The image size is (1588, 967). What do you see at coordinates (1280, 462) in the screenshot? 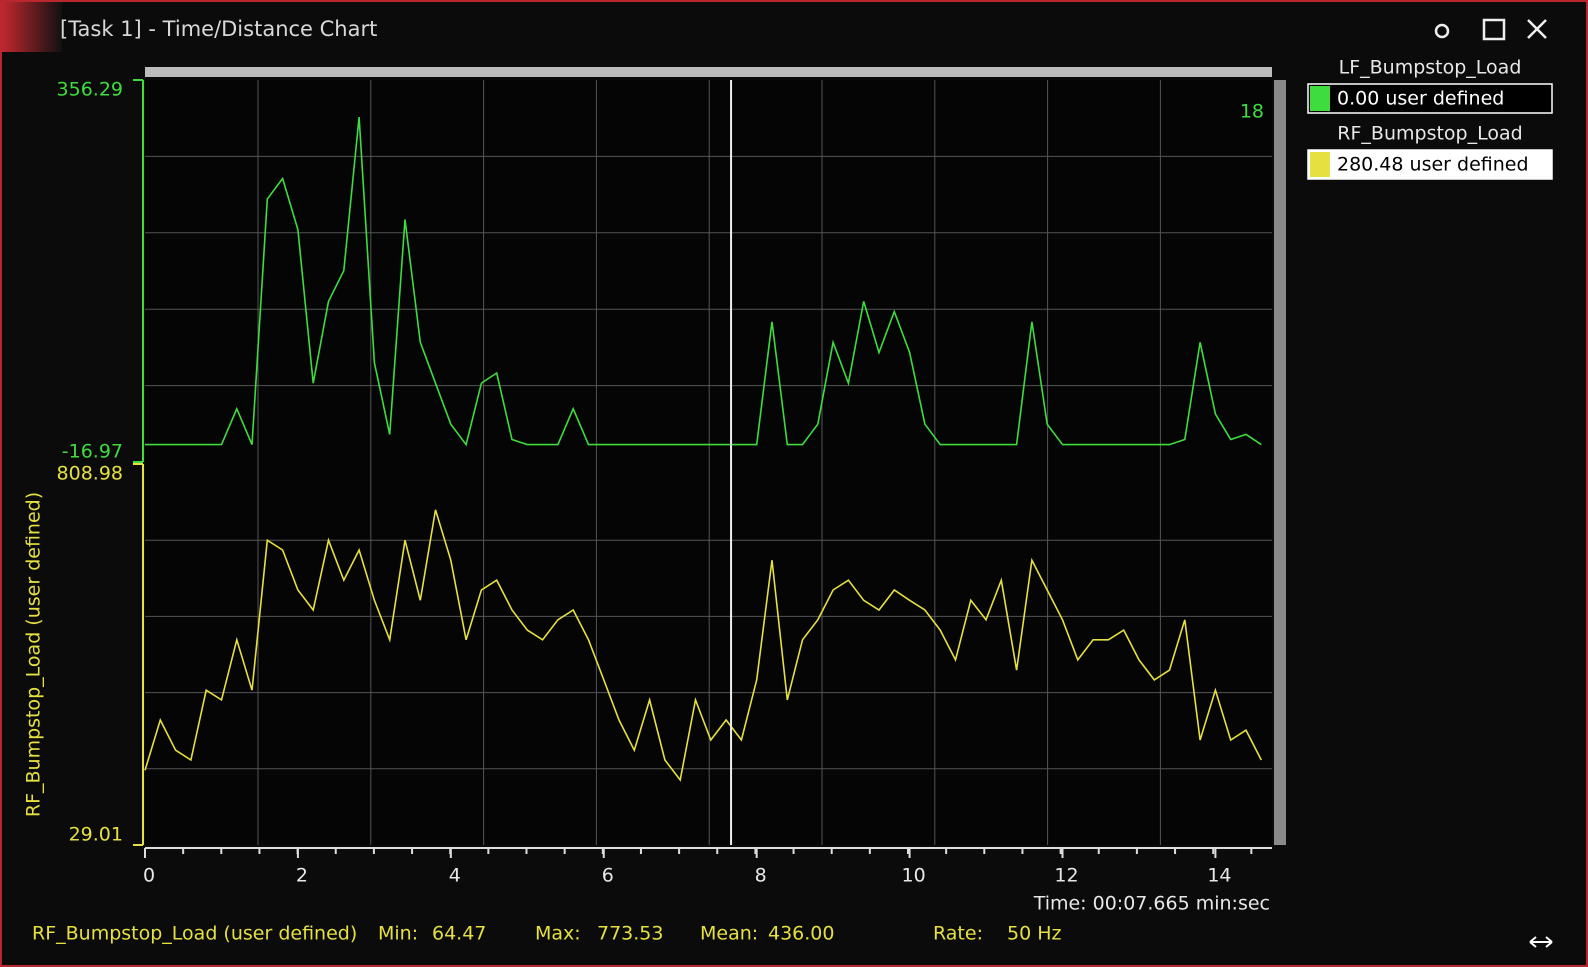
I see `side-bar` at bounding box center [1280, 462].